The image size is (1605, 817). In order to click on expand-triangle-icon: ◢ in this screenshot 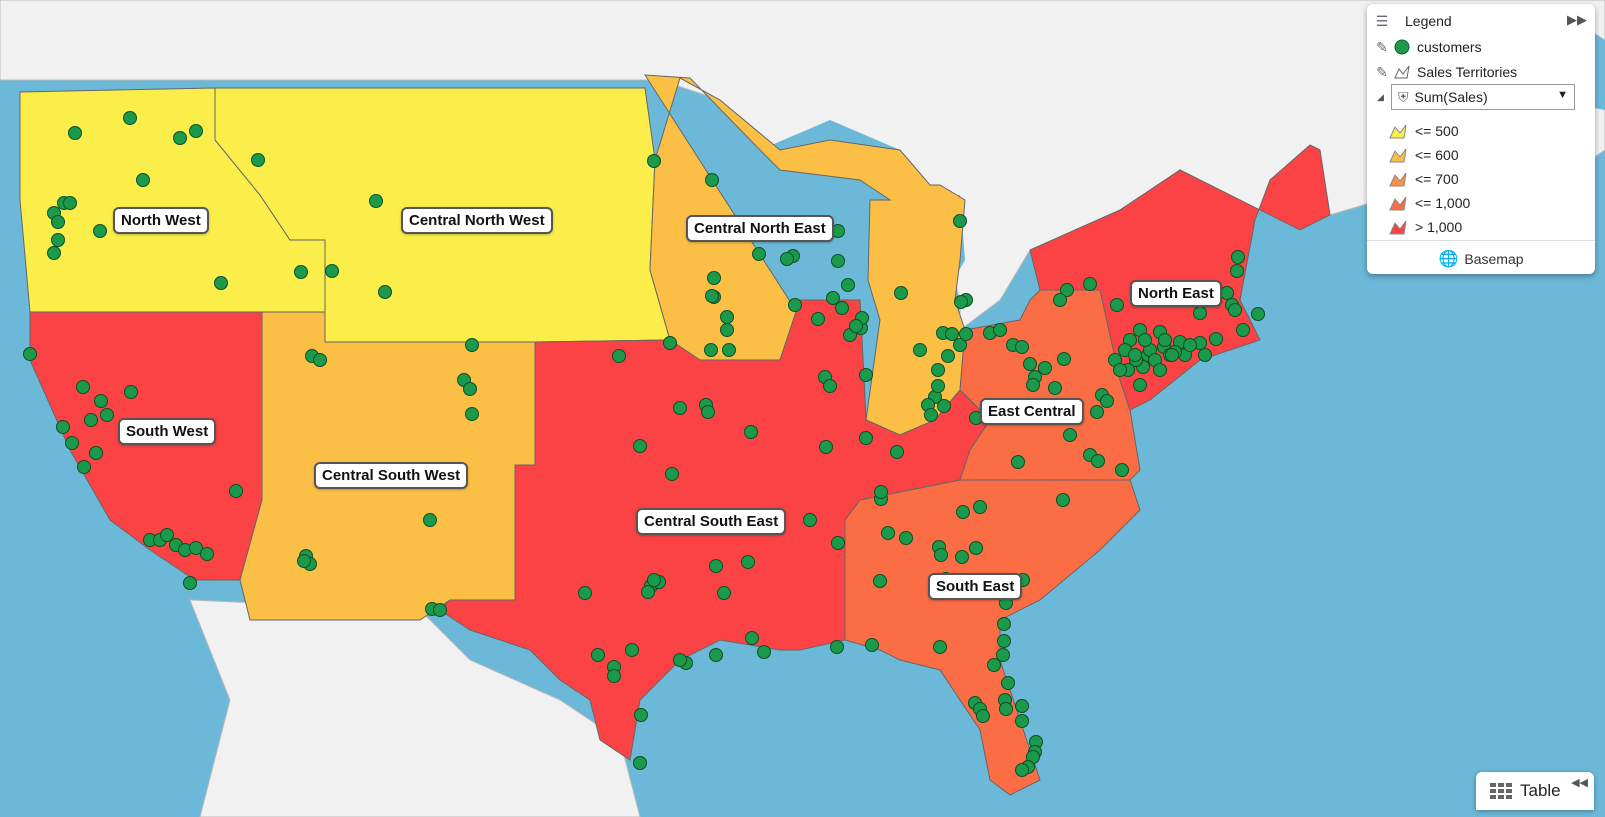, I will do `click(1380, 97)`.